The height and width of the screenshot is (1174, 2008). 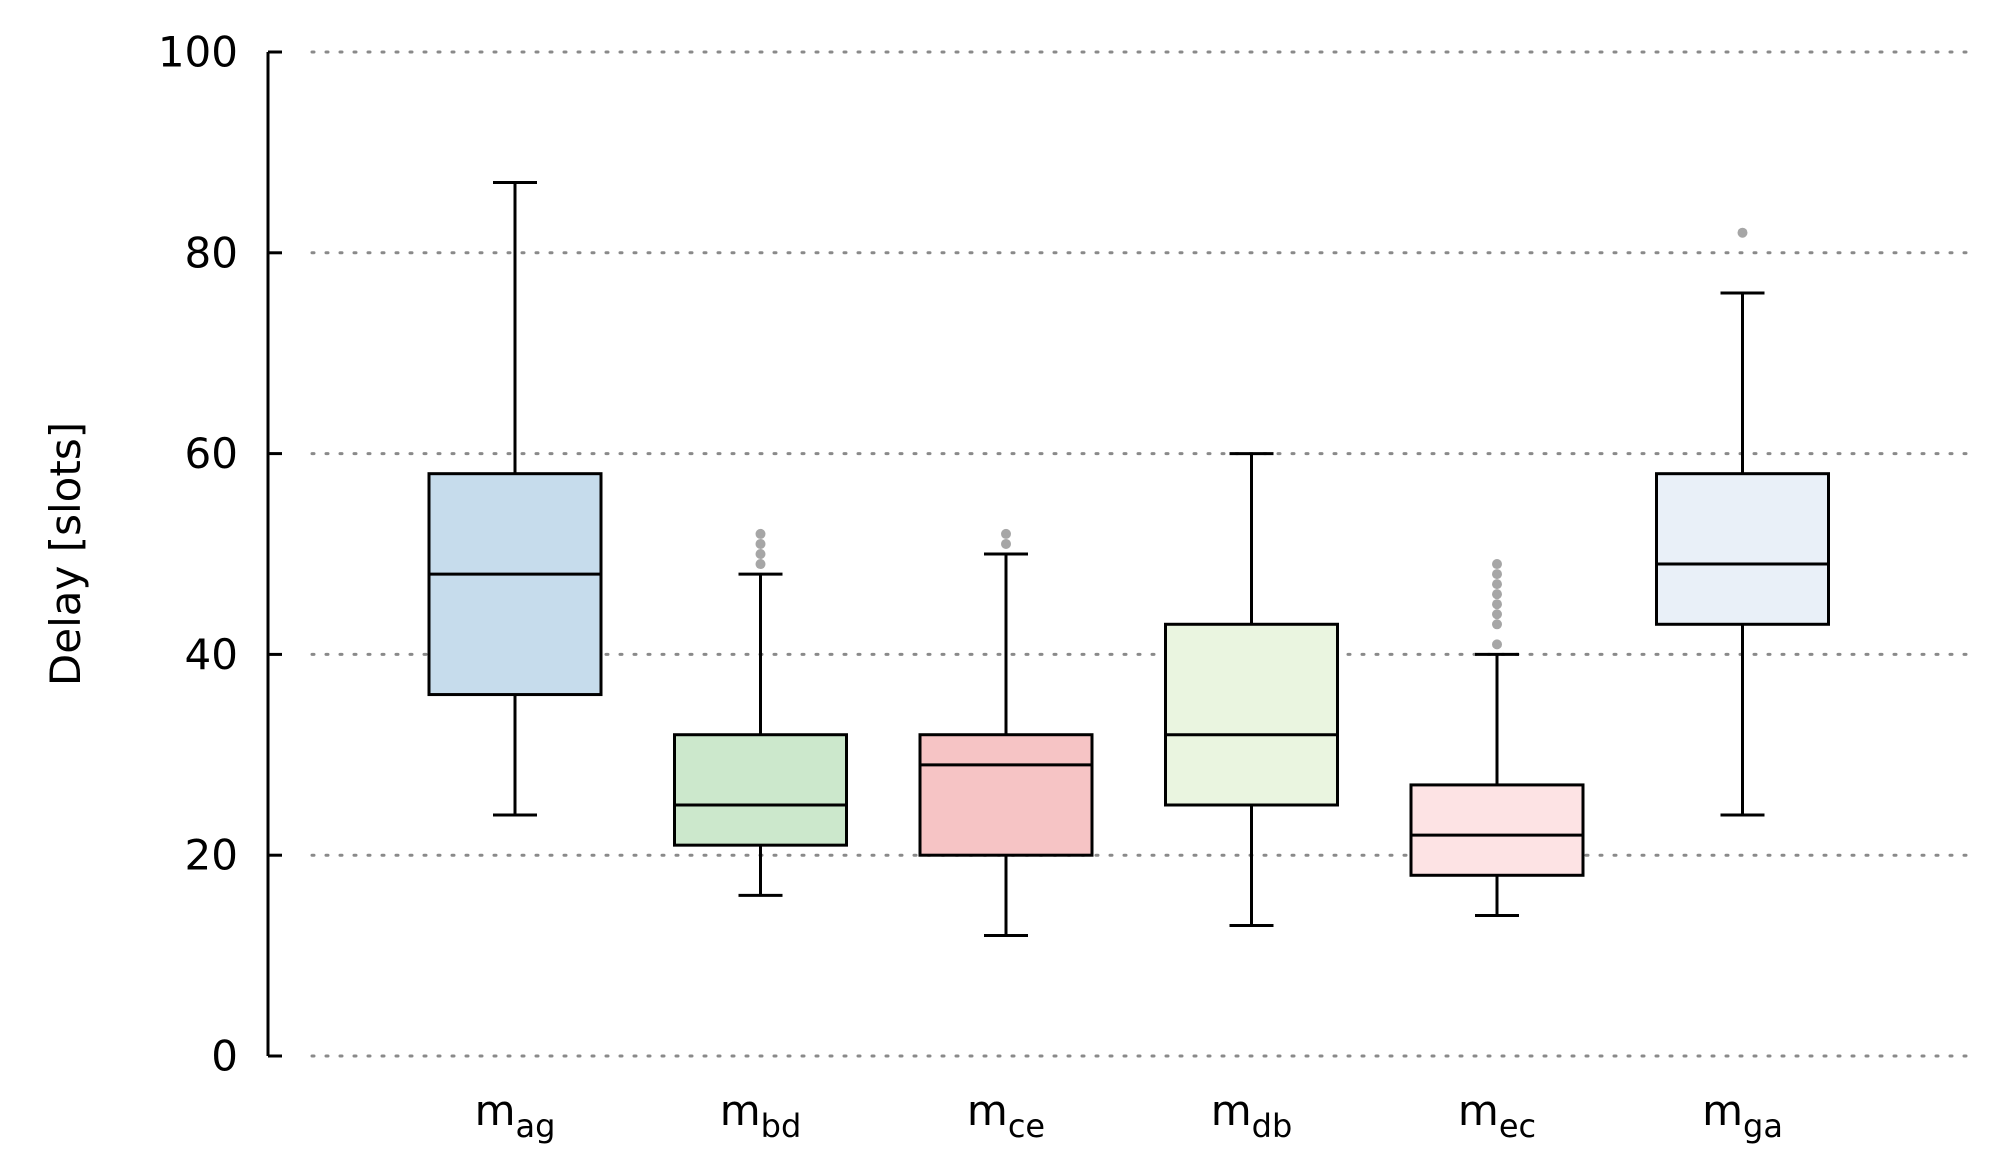 What do you see at coordinates (1026, 1126) in the screenshot?
I see `category-subscript: ce` at bounding box center [1026, 1126].